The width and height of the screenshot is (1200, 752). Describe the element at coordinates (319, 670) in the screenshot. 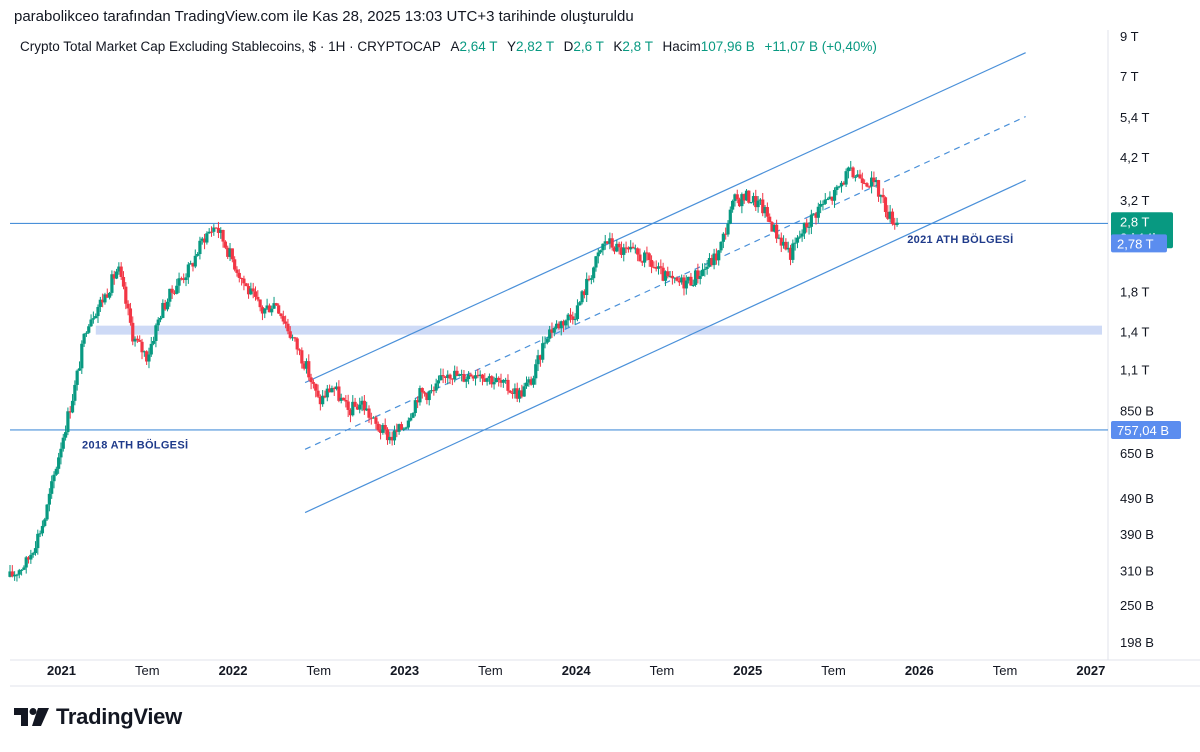

I see `x-tick-label: Tem` at that location.